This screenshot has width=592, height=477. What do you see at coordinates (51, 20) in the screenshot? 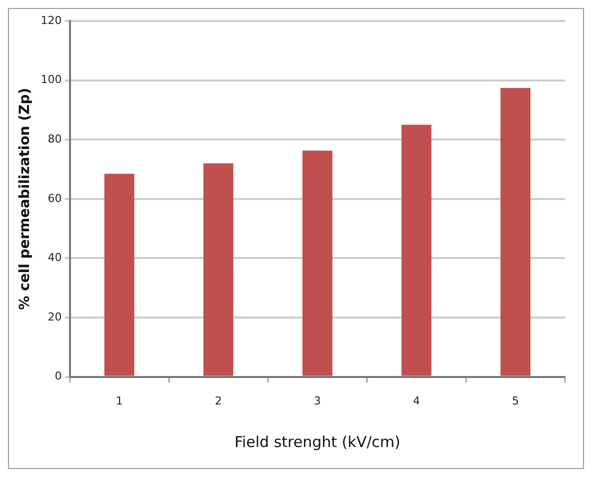
I see `y-tick-label: 120` at bounding box center [51, 20].